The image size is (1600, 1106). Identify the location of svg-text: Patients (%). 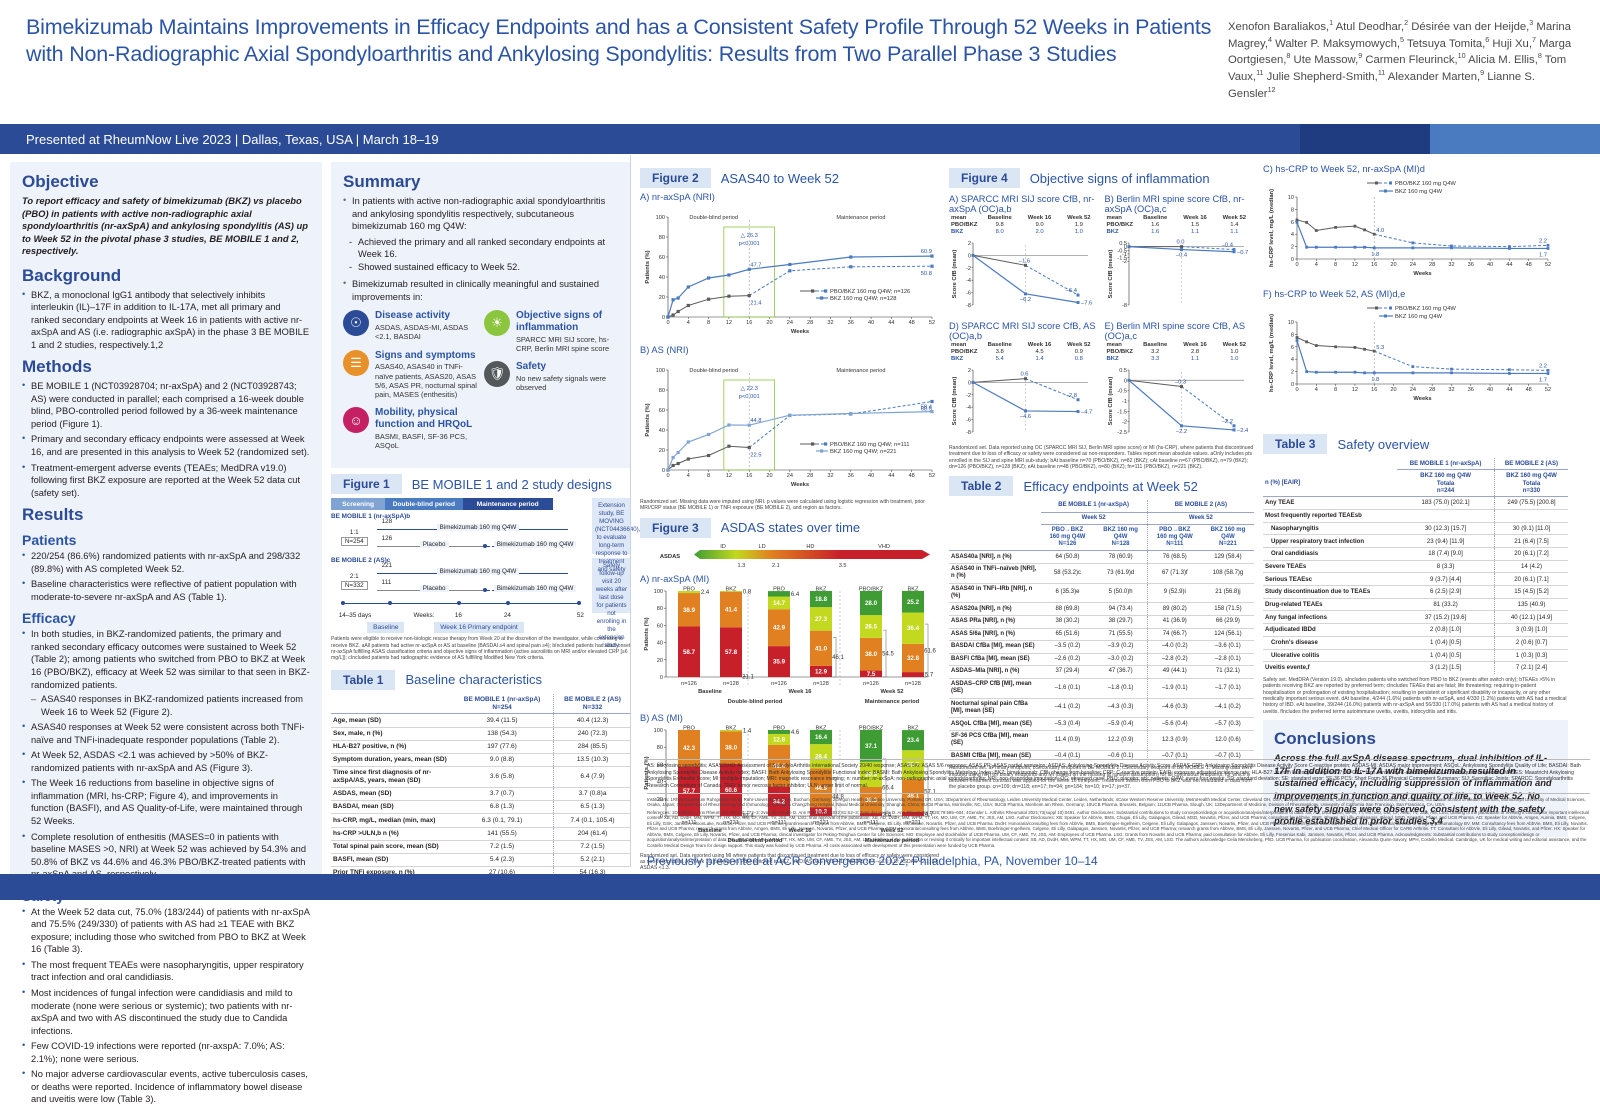
(648, 419).